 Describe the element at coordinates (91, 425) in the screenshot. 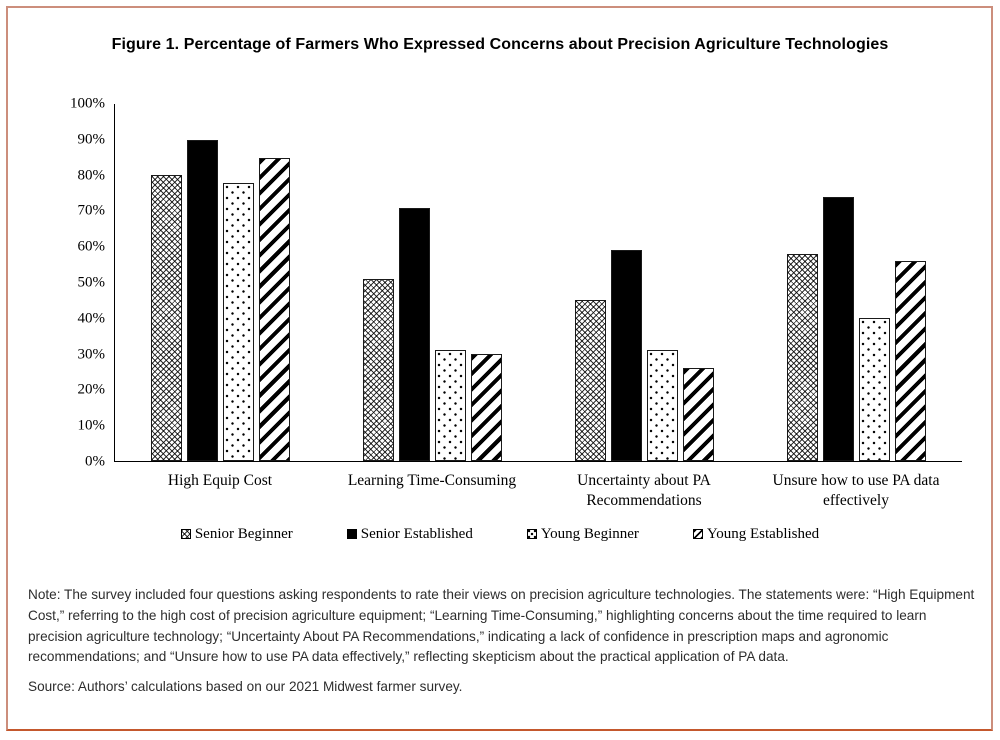

I see `y-tick-label: 10%` at that location.